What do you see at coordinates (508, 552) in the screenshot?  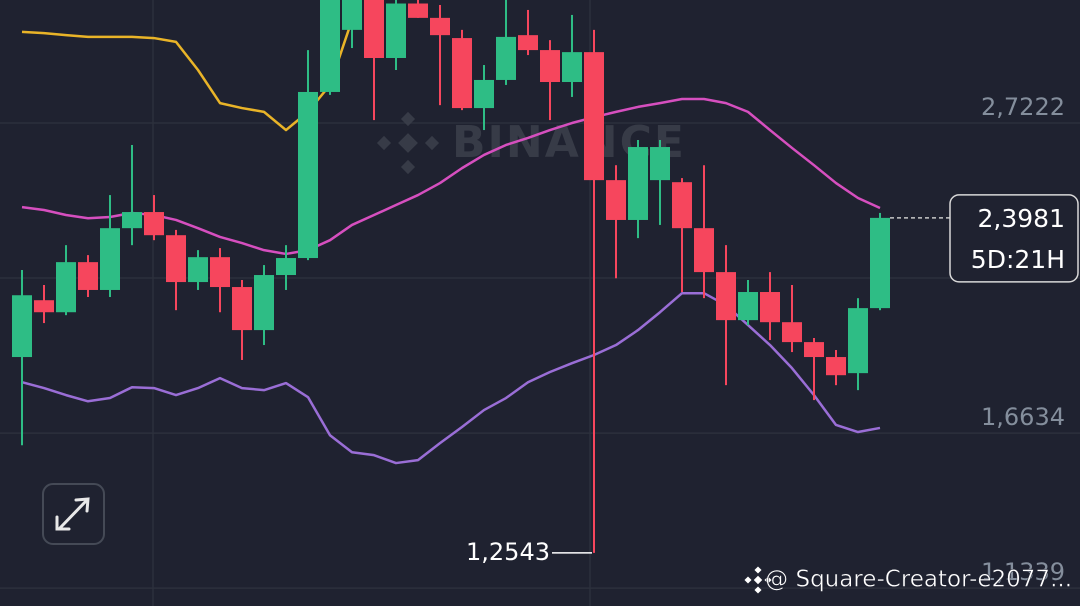 I see `low-label: 1,2543` at bounding box center [508, 552].